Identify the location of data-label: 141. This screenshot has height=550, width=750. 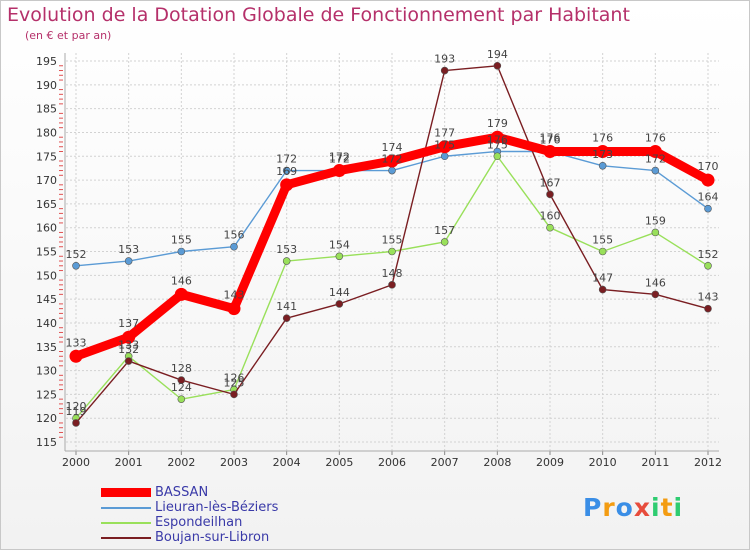
(286, 306).